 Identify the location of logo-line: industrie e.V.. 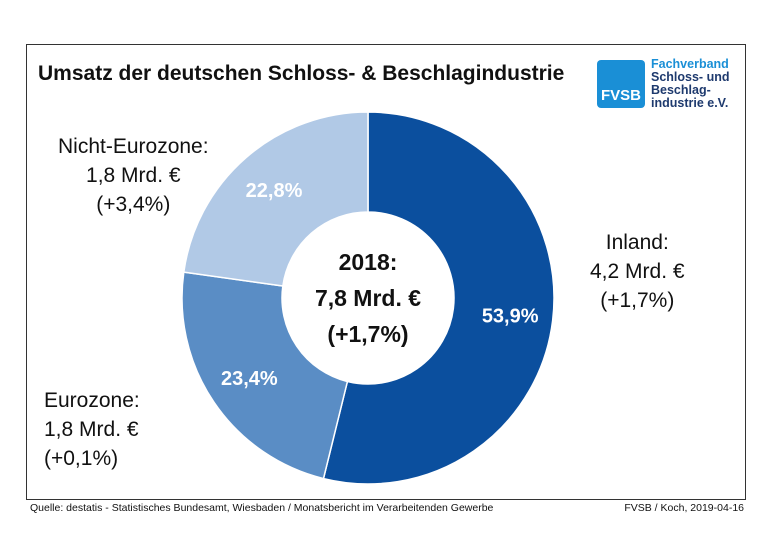
(690, 103).